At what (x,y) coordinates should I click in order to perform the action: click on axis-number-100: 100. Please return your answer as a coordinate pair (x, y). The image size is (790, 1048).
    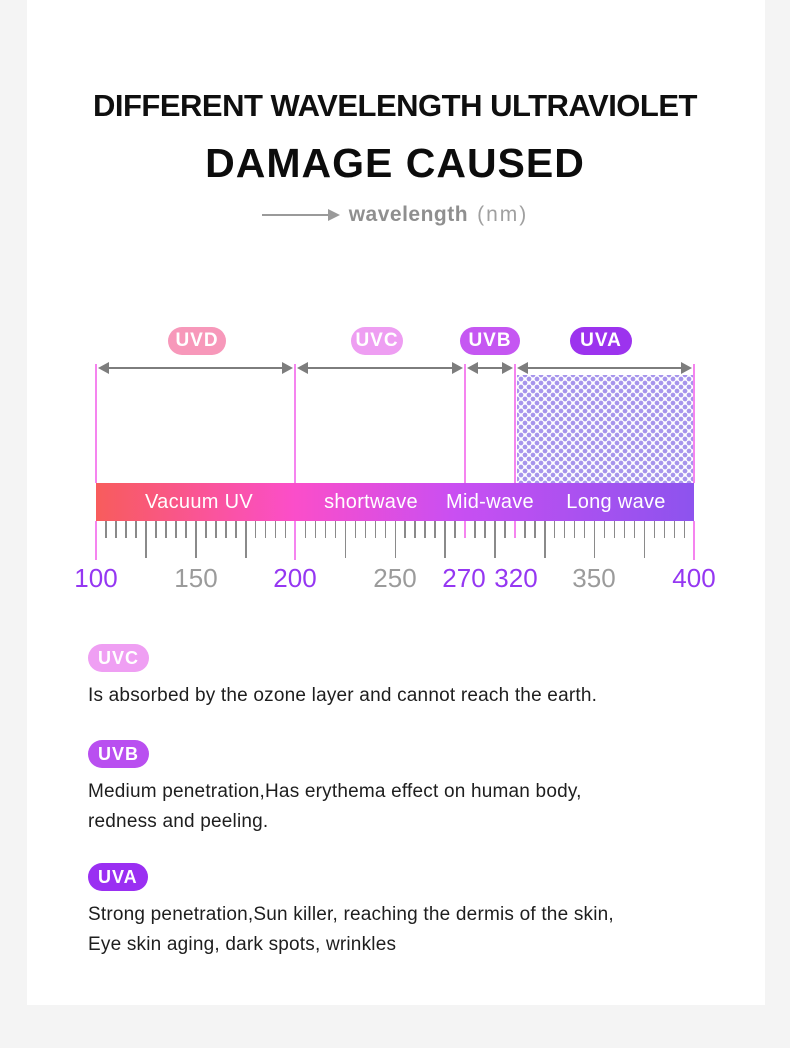
    Looking at the image, I should click on (96, 578).